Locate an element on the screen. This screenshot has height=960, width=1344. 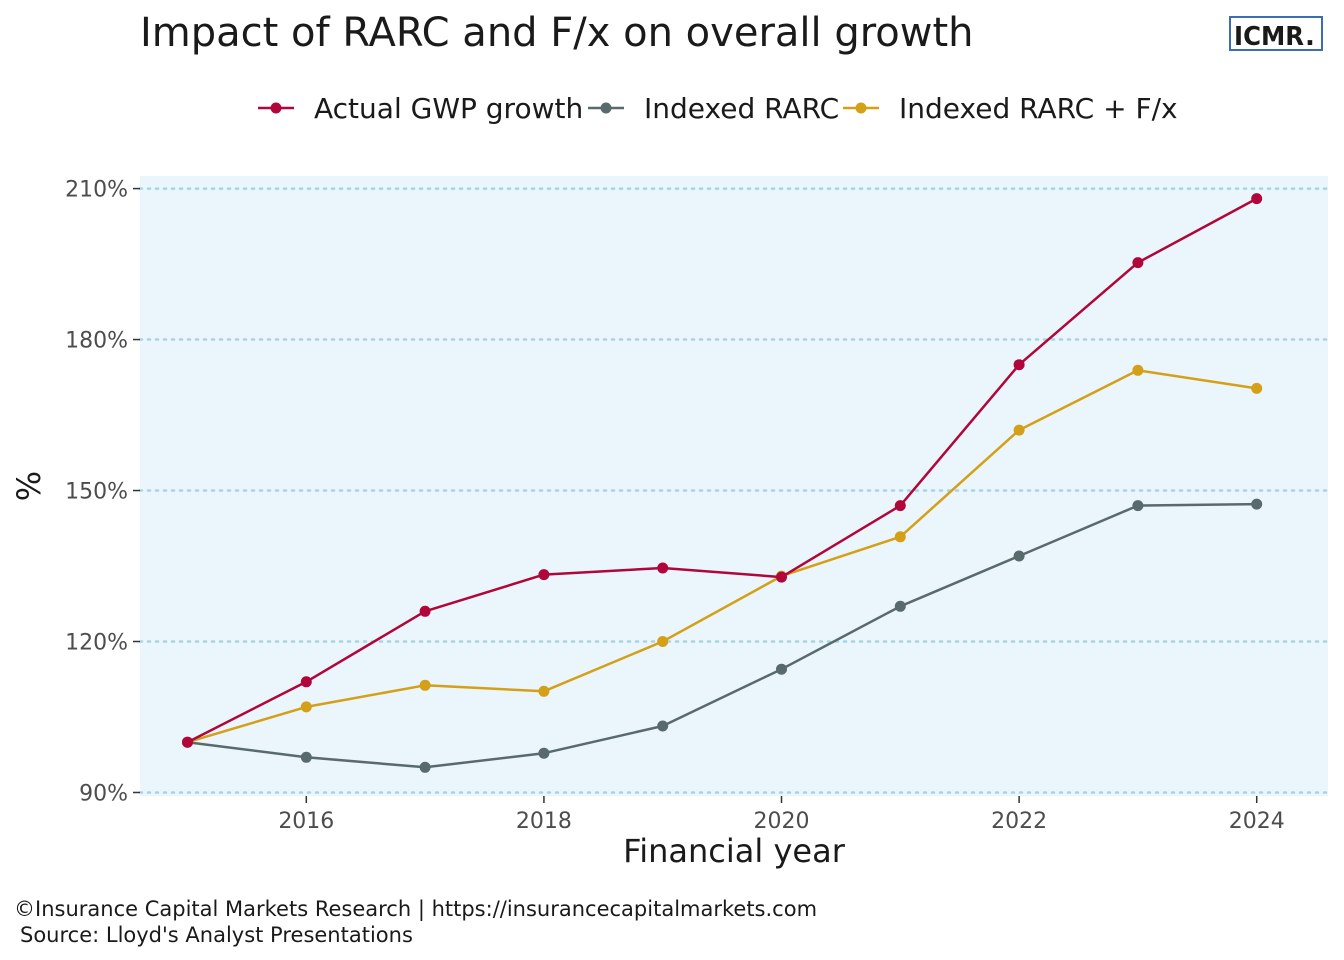
y-tick-label: 210% is located at coordinates (96, 190).